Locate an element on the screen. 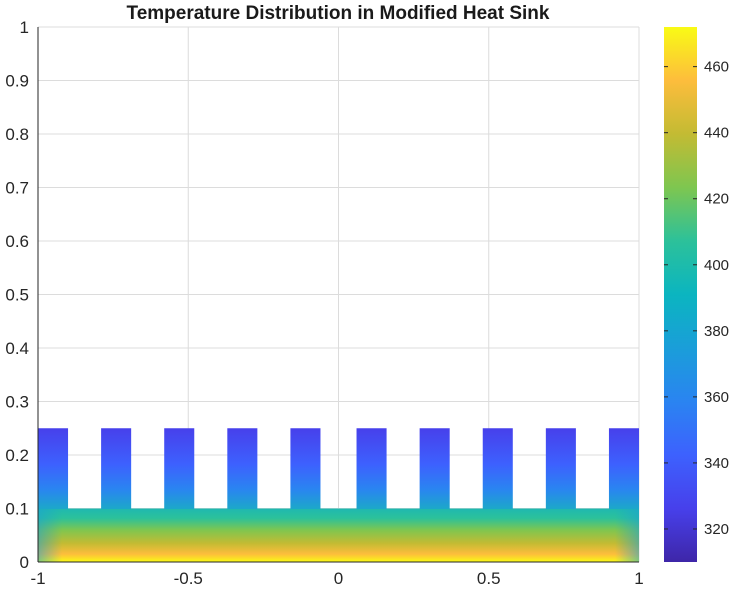  y-tick-label: 0.7 is located at coordinates (17, 188).